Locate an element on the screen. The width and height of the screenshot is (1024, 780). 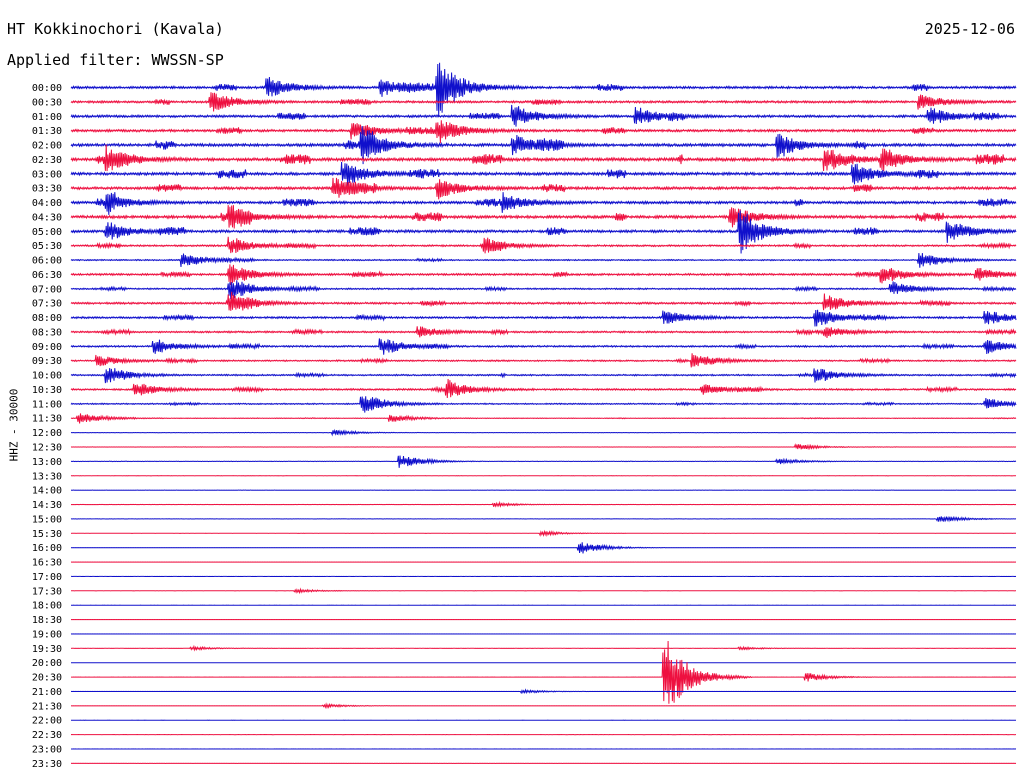
time-label-1330: 13:30 is located at coordinates (47, 476).